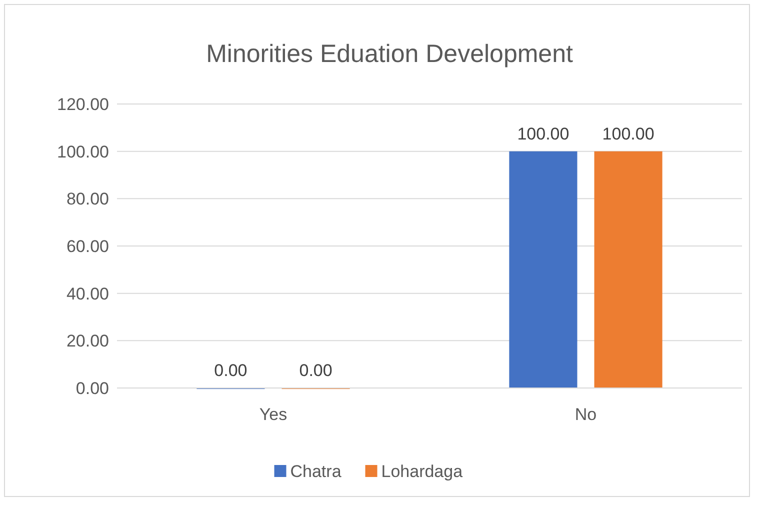 This screenshot has width=759, height=506. Describe the element at coordinates (83, 152) in the screenshot. I see `y-tick-label: 100.00` at that location.